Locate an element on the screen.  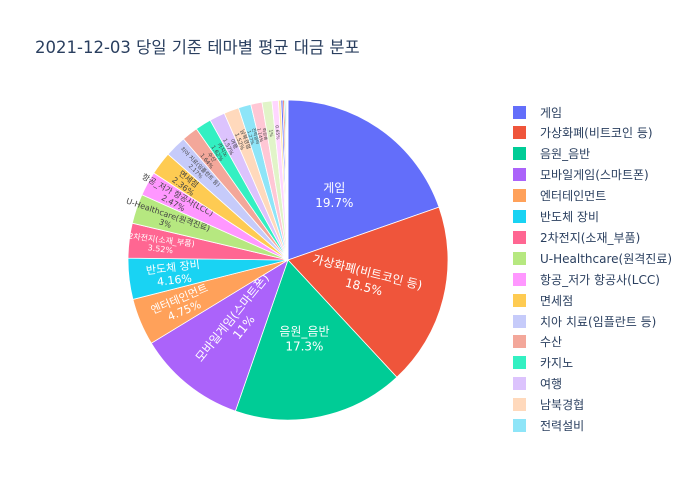
legend-label: 음원_음반 is located at coordinates (565, 154).